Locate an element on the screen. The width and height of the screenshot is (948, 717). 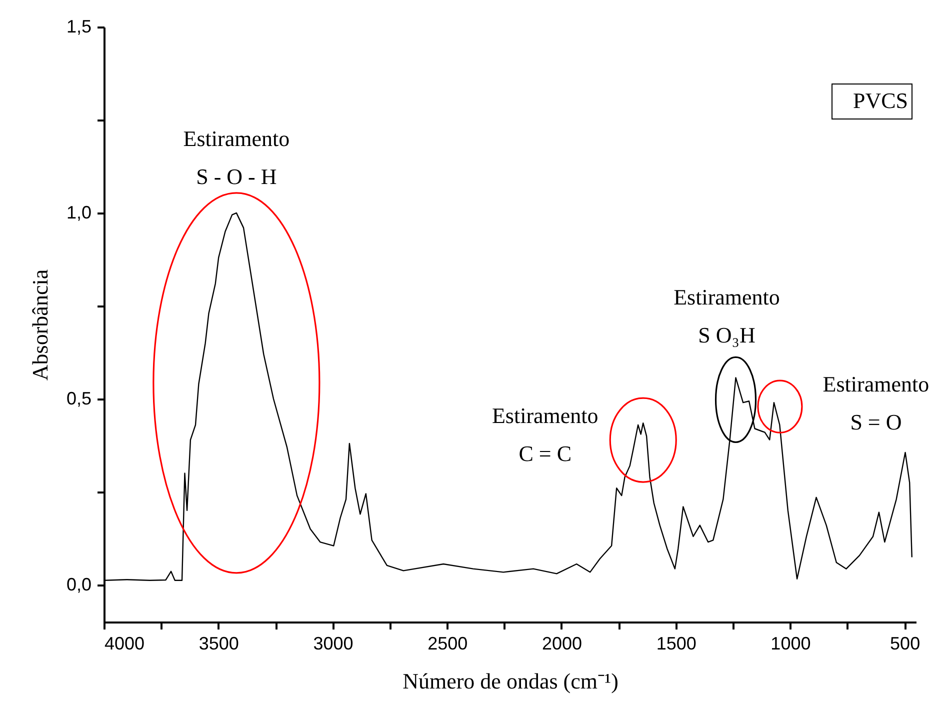
x-axis-title: Número de ondas (cm⁻¹) is located at coordinates (510, 681).